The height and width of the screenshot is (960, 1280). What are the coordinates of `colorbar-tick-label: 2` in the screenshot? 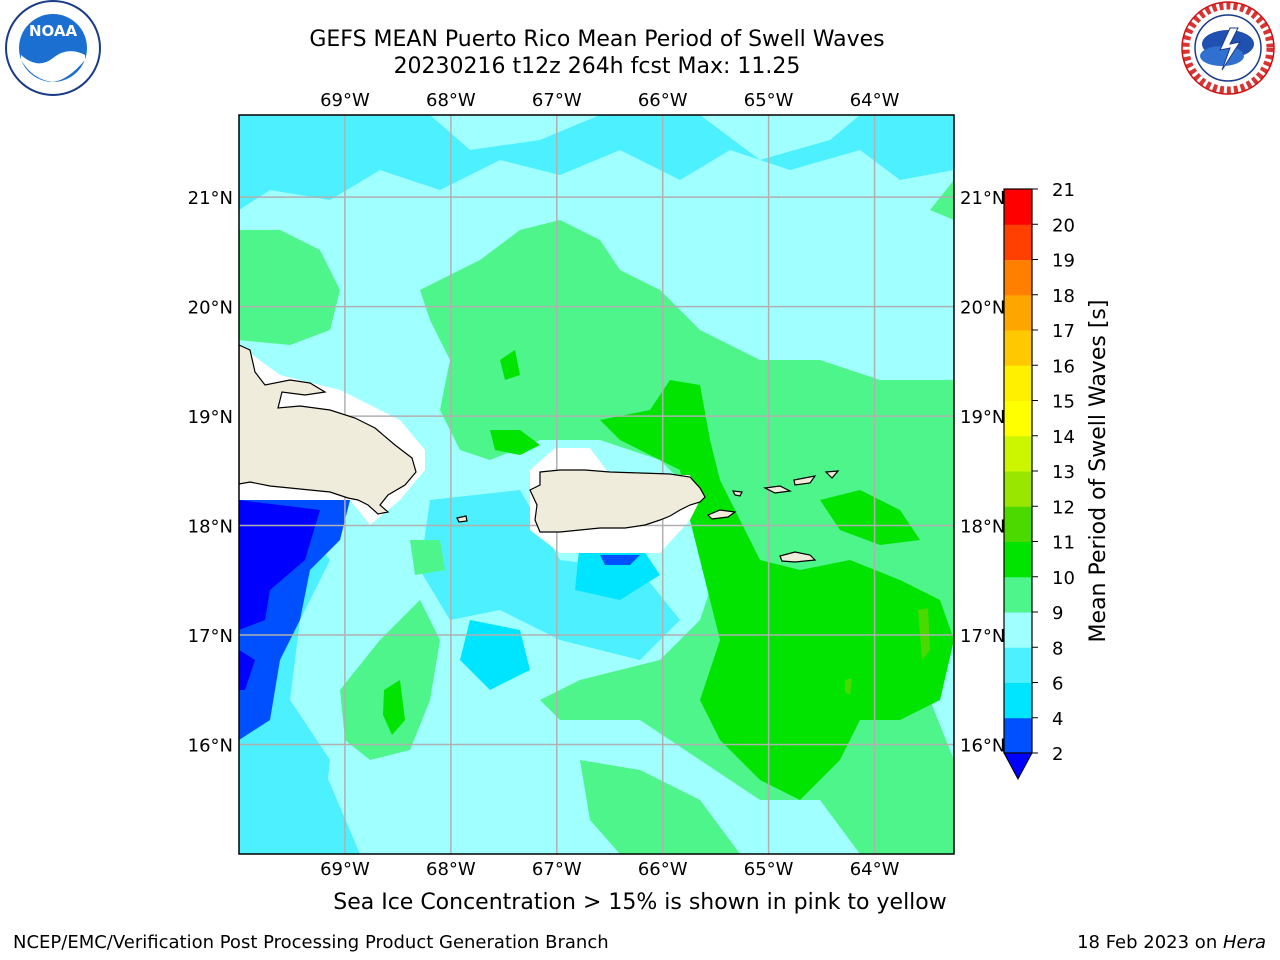 It's located at (1057, 754).